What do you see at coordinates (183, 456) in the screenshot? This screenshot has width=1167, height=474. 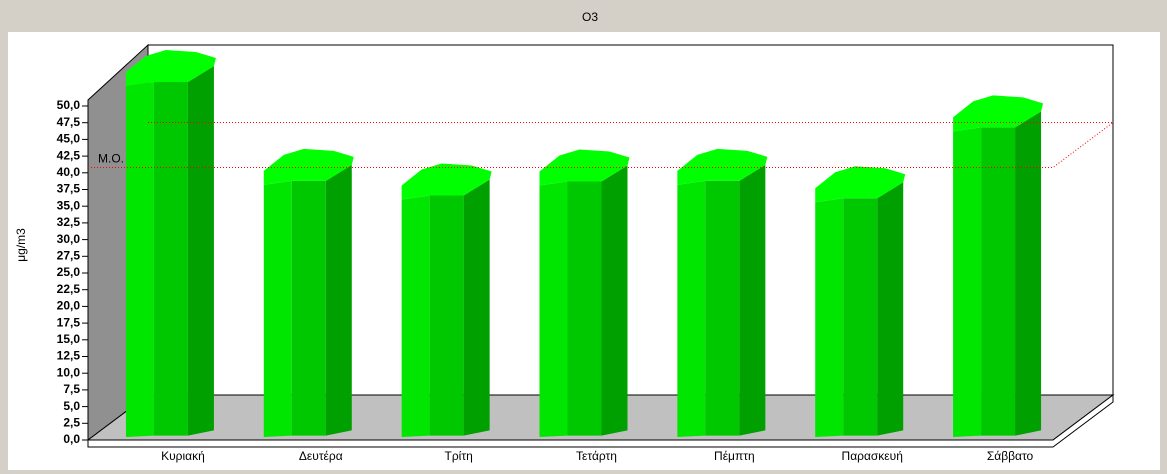 I see `x-tick-label: Κυριακή` at bounding box center [183, 456].